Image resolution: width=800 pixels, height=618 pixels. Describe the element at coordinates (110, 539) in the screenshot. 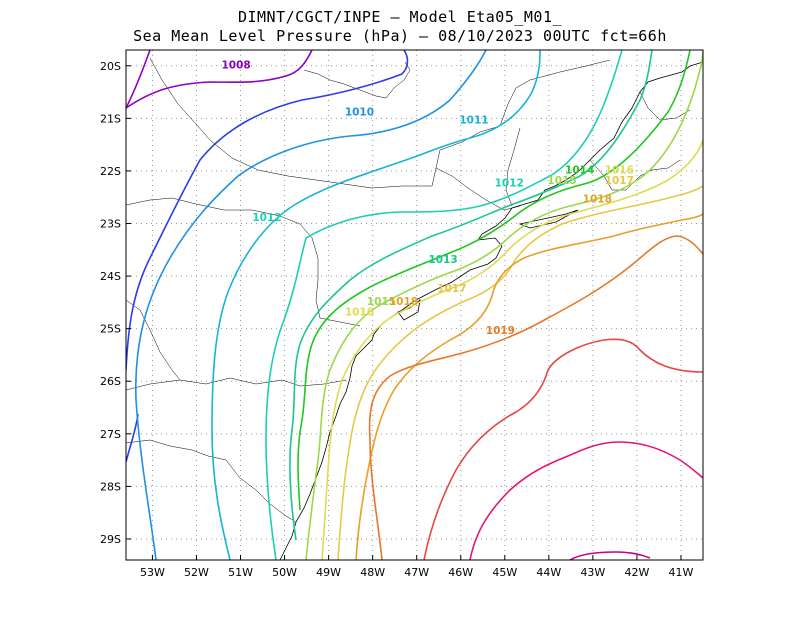

I see `lat-tick-label: 29S` at that location.